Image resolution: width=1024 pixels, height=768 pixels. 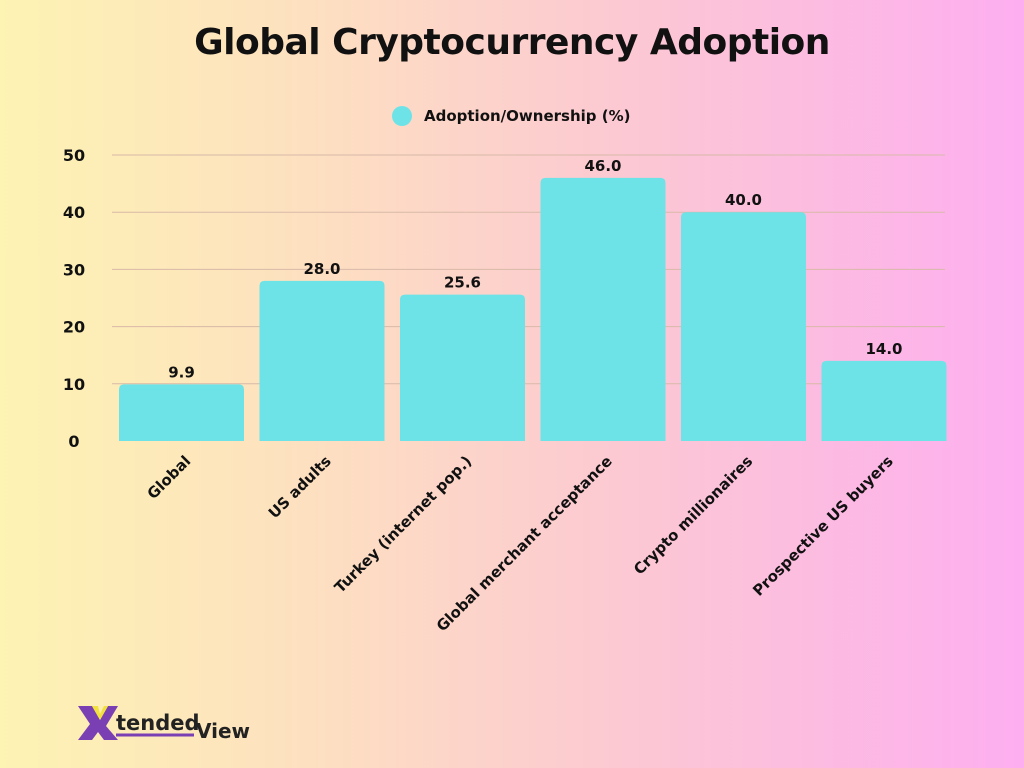 I want to click on svg-text: tended, so click(x=158, y=723).